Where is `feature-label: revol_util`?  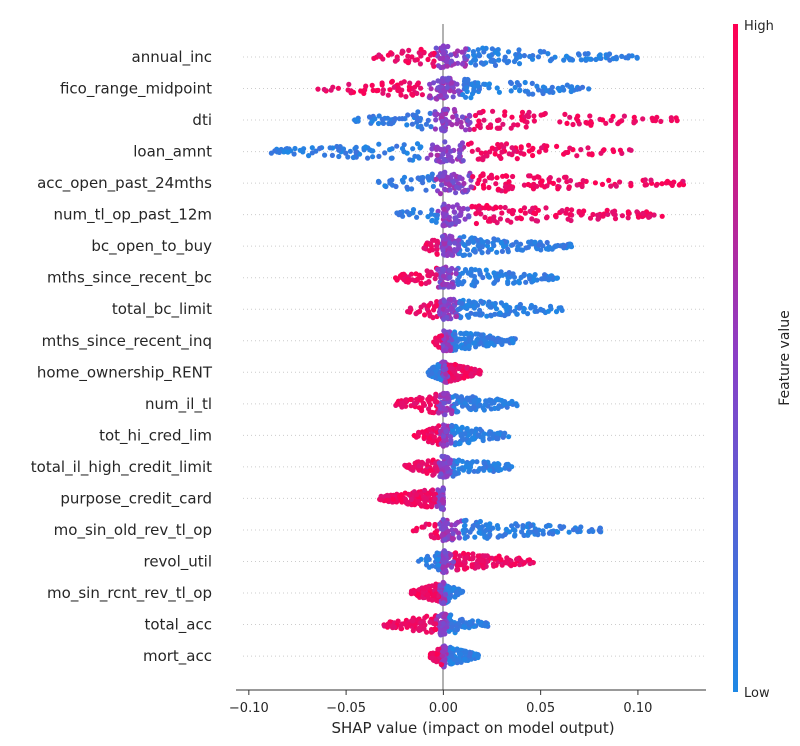
feature-label: revol_util is located at coordinates (177, 561).